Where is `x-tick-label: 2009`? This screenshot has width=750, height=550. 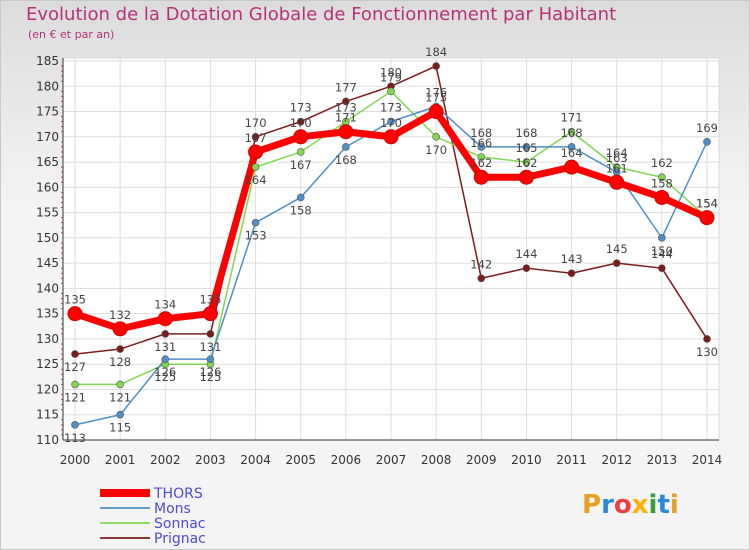 x-tick-label: 2009 is located at coordinates (481, 460).